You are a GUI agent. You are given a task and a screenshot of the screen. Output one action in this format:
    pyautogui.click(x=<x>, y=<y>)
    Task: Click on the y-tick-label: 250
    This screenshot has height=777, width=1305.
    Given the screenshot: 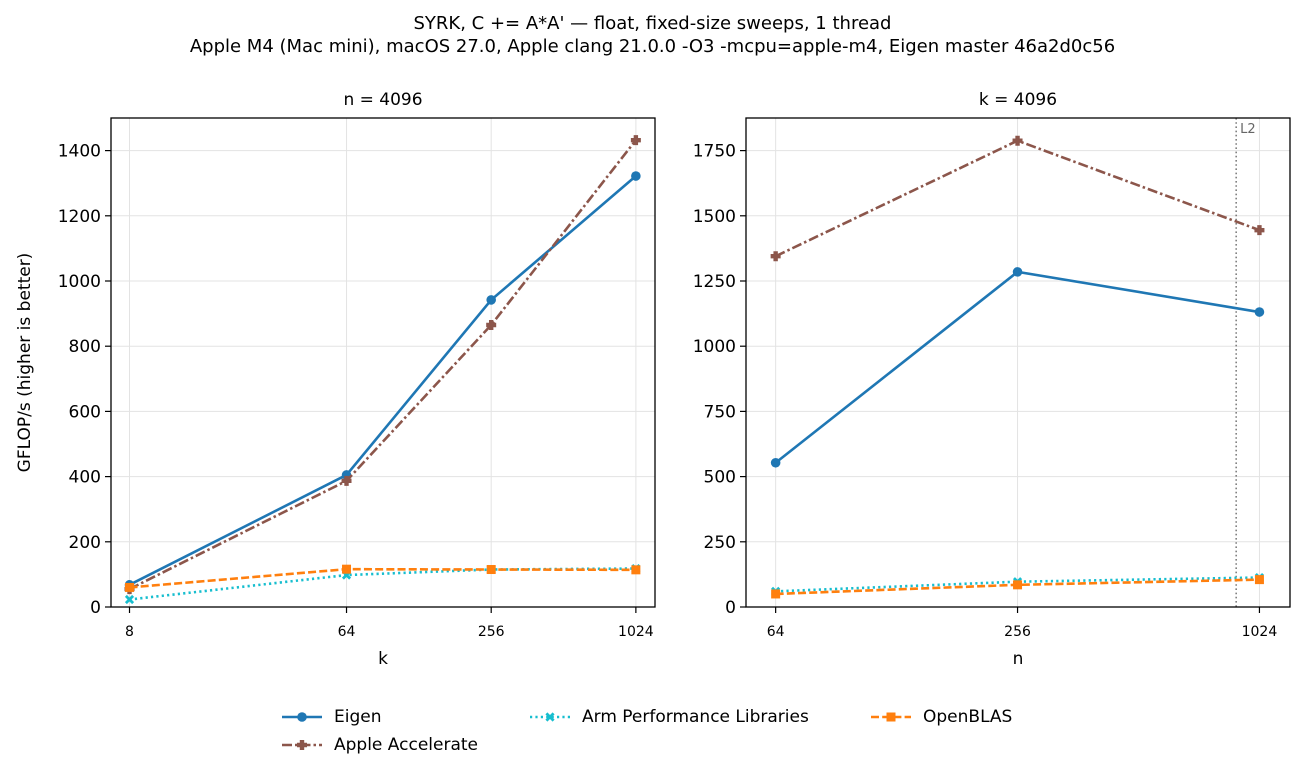 What is the action you would take?
    pyautogui.click(x=720, y=543)
    